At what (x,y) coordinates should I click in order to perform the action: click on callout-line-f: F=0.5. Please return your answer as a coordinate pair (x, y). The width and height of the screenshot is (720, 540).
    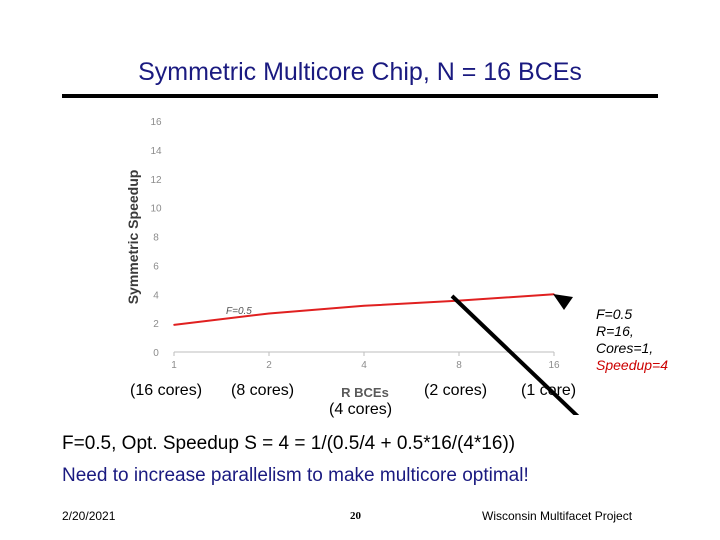
    Looking at the image, I should click on (614, 314).